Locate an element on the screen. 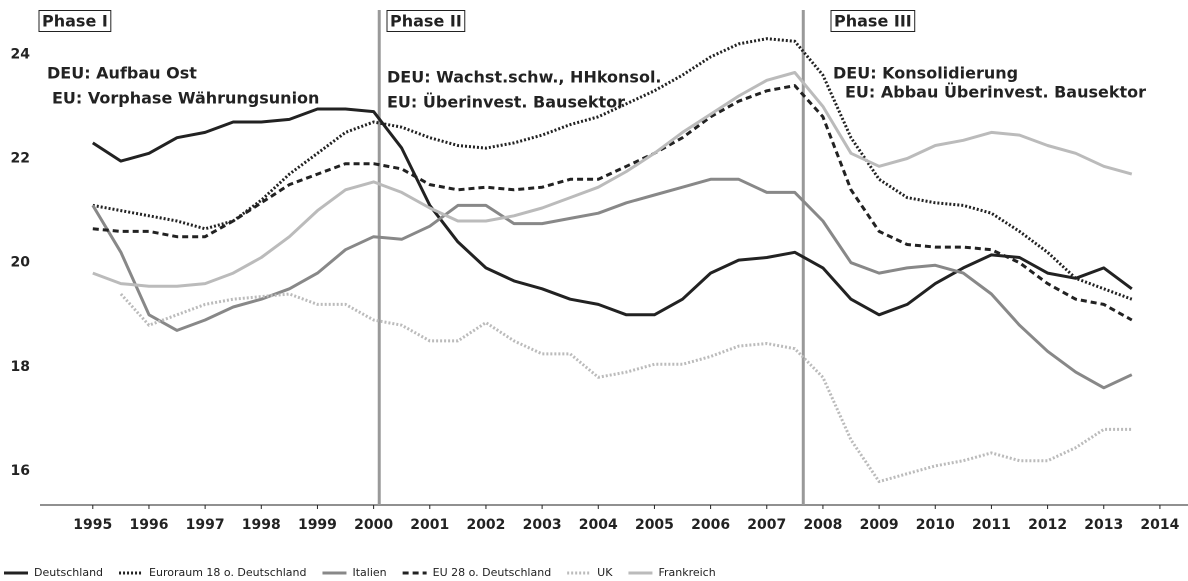  x-tick-label: 2009 is located at coordinates (879, 525).